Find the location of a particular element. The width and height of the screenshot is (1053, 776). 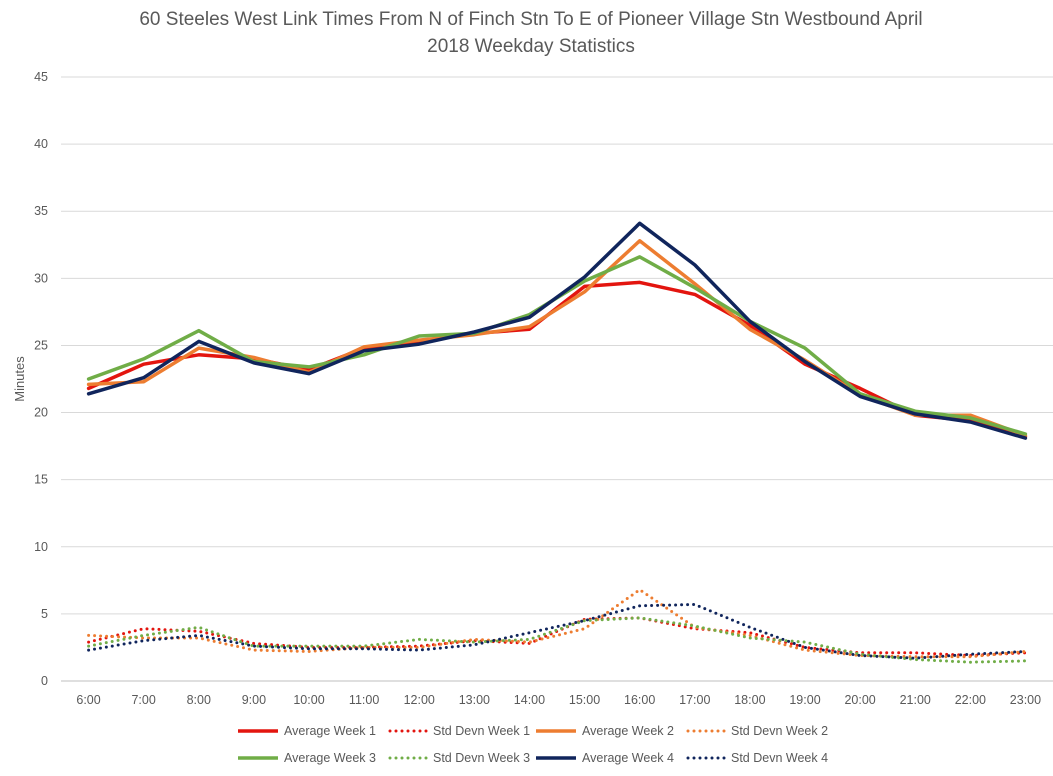

legend-label: Std Devn Week 2 is located at coordinates (779, 731).